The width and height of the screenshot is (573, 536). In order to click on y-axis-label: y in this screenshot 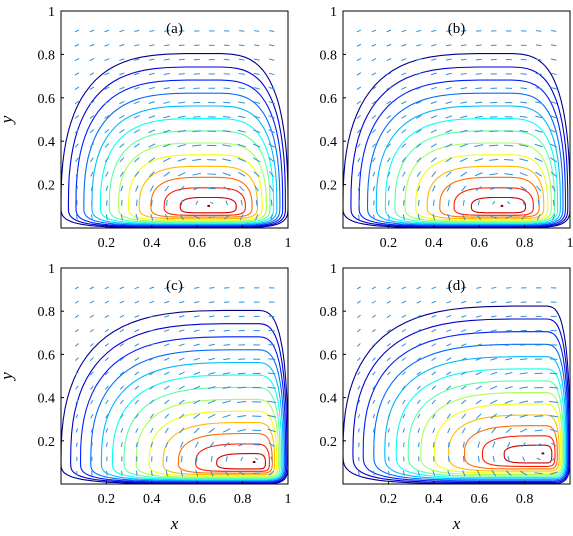, I will do `click(8, 377)`.